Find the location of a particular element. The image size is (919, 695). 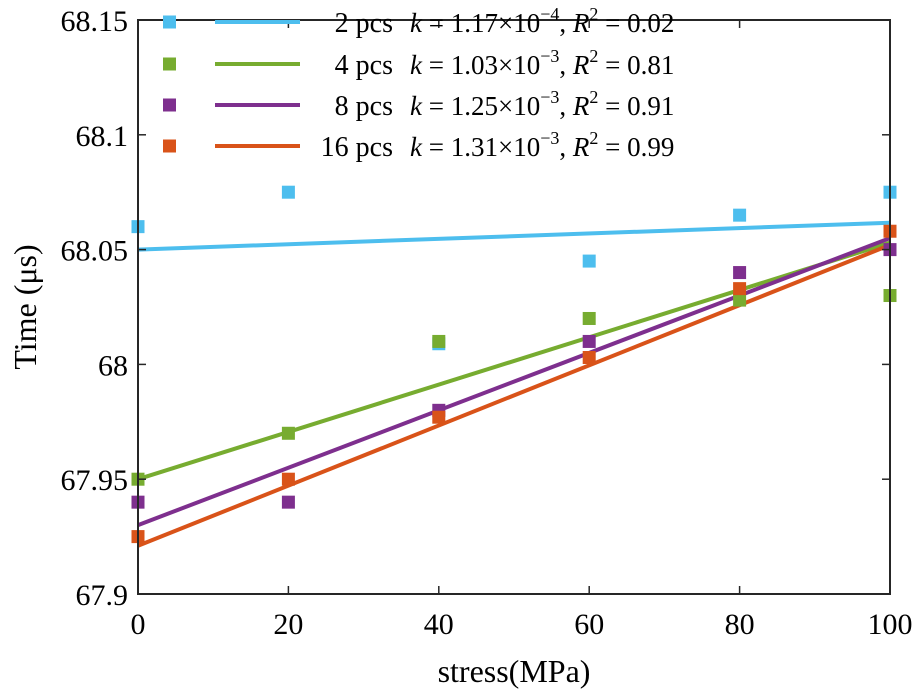

y-tick-label: 68.15 is located at coordinates (95, 21).